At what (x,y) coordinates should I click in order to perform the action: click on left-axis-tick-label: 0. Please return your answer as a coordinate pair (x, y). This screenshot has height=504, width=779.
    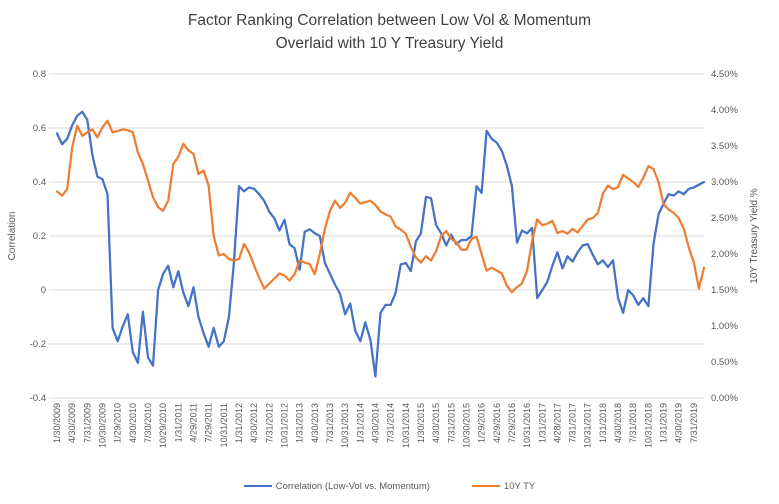
    Looking at the image, I should click on (43, 290).